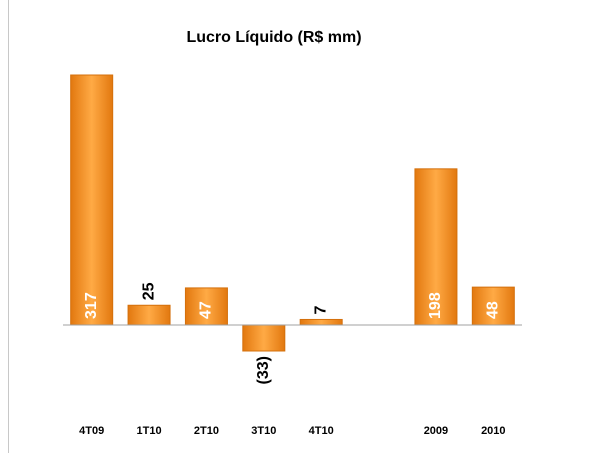  What do you see at coordinates (206, 310) in the screenshot?
I see `value-label: 47` at bounding box center [206, 310].